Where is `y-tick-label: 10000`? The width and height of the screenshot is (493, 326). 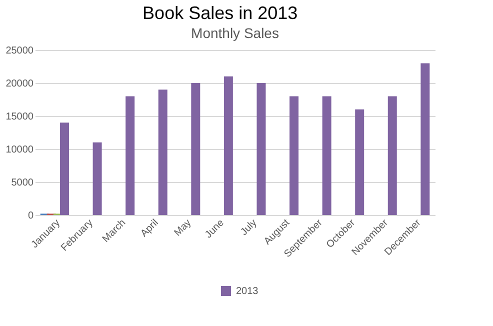
y-tick-label: 10000 is located at coordinates (20, 150).